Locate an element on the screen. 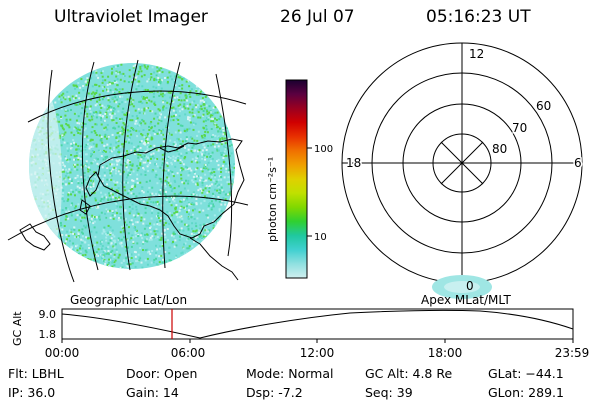 This screenshot has height=400, width=600. dsp-info: Dsp: -7.2 is located at coordinates (274, 392).